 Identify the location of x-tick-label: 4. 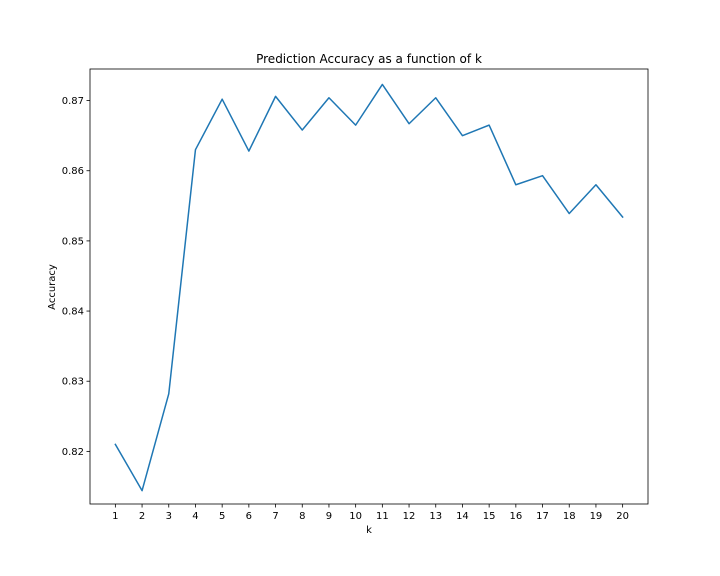
(195, 516).